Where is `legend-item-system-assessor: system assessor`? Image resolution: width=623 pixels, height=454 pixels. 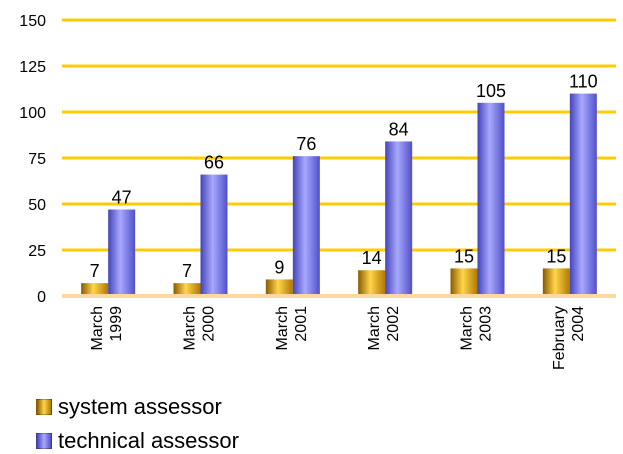
legend-item-system-assessor: system assessor is located at coordinates (129, 407).